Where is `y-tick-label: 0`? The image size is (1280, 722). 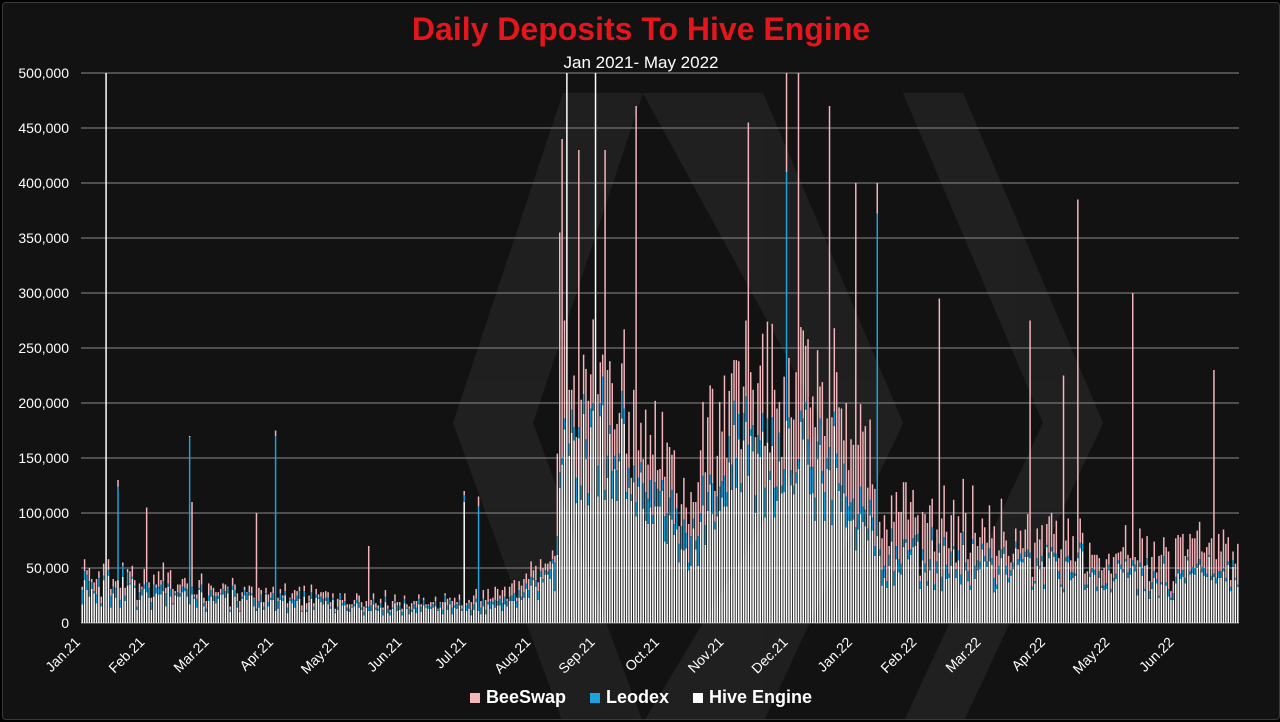 y-tick-label: 0 is located at coordinates (65, 623).